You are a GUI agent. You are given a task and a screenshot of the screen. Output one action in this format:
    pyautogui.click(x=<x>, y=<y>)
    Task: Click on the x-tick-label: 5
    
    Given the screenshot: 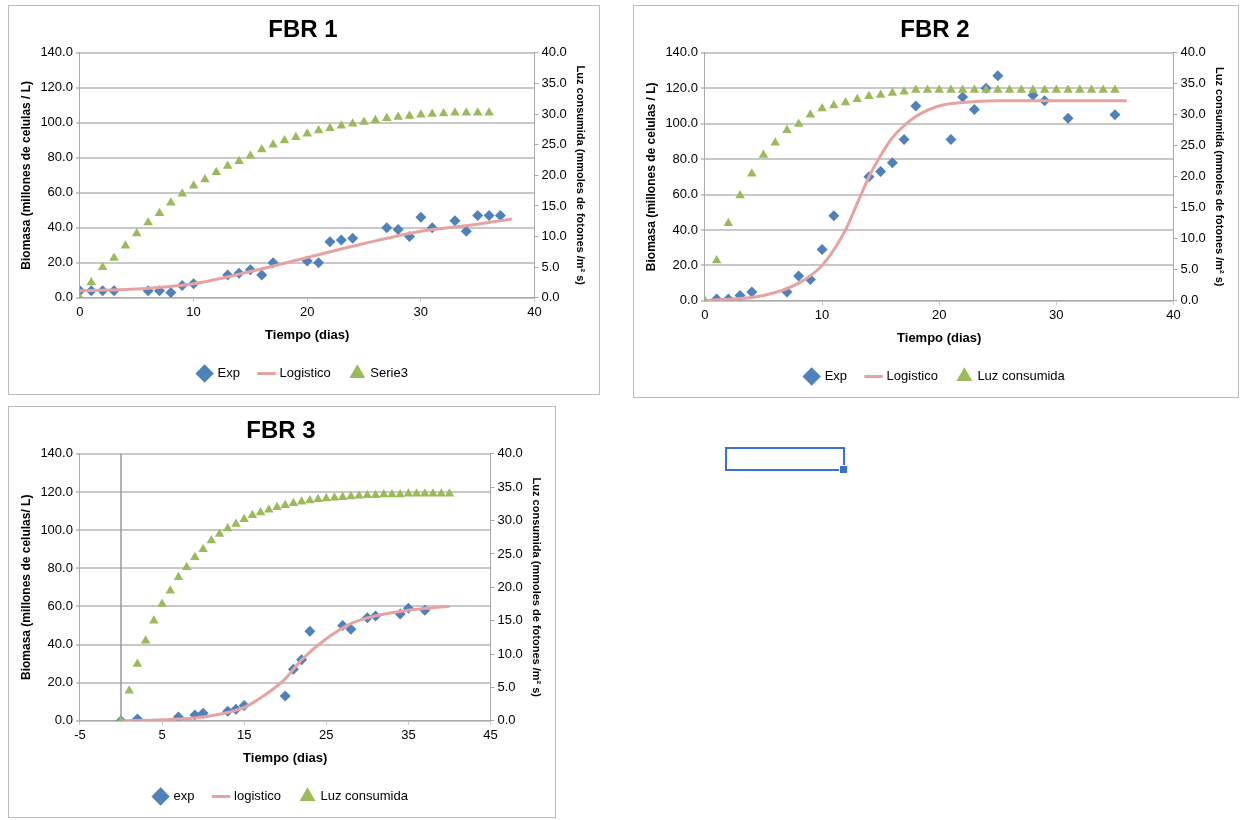 What is the action you would take?
    pyautogui.click(x=162, y=735)
    